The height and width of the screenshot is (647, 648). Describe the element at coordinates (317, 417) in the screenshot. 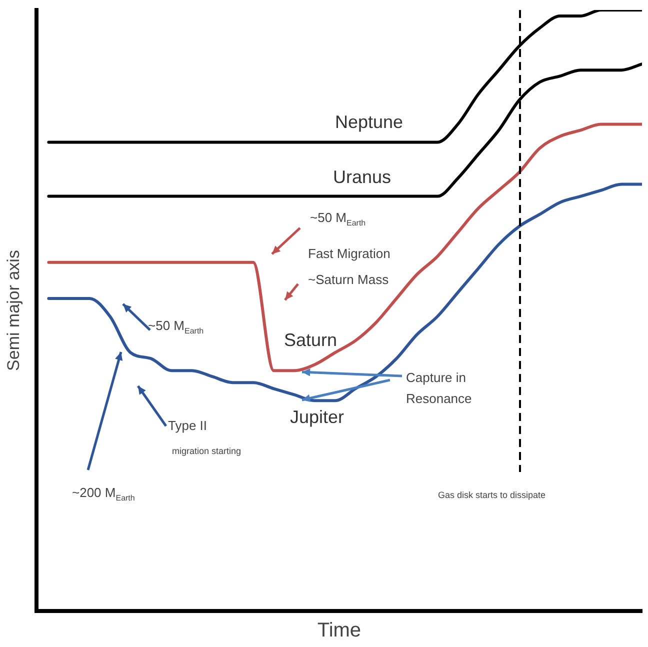

I see `series-label: Jupiter` at that location.